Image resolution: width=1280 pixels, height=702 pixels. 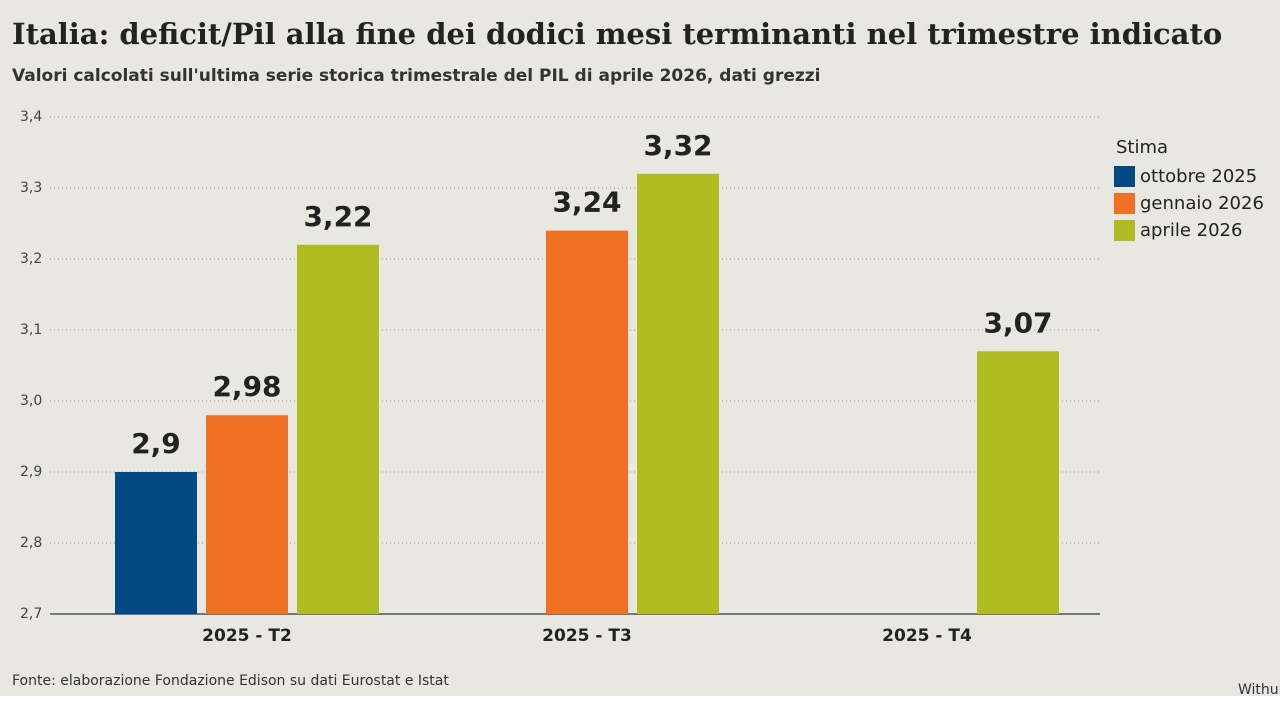 I want to click on y-tick-label: 3,3, so click(x=31, y=188).